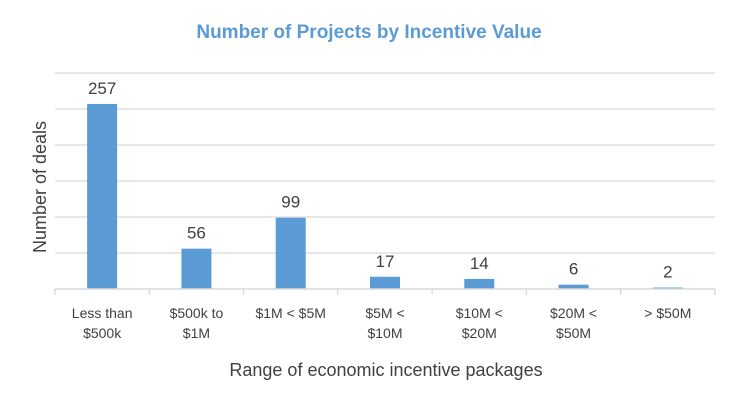 The height and width of the screenshot is (404, 738). I want to click on data-label: 17, so click(385, 261).